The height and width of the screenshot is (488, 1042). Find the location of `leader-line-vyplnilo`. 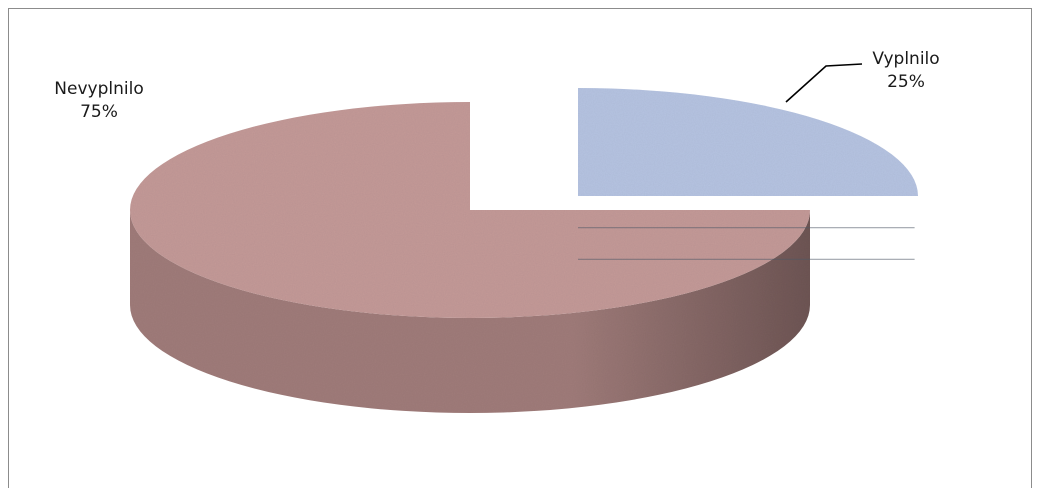

leader-line-vyplnilo is located at coordinates (824, 83).